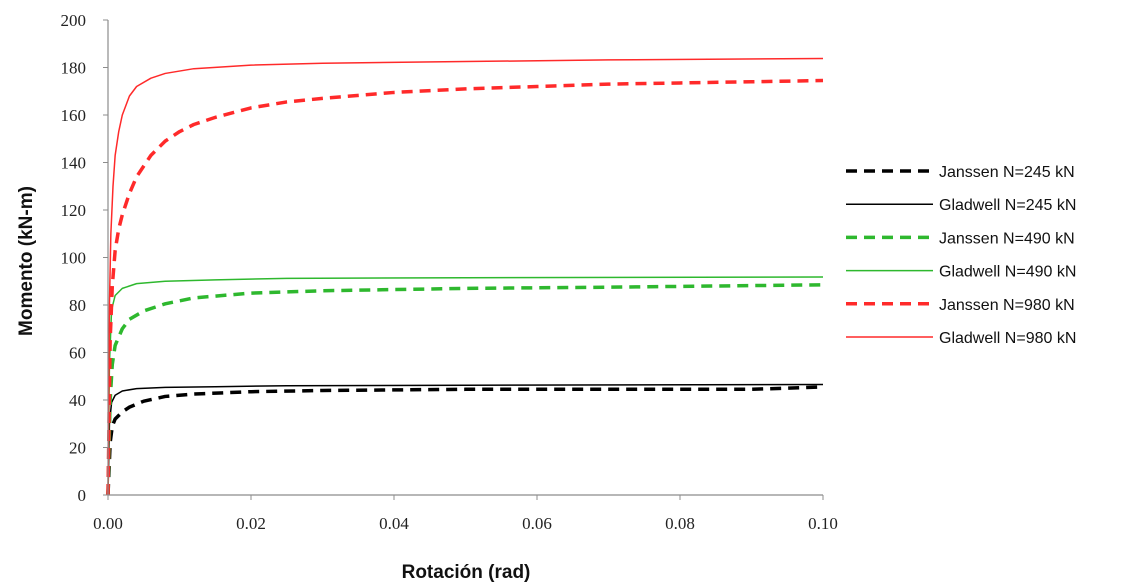  I want to click on y-tick-label: 80, so click(77, 305).